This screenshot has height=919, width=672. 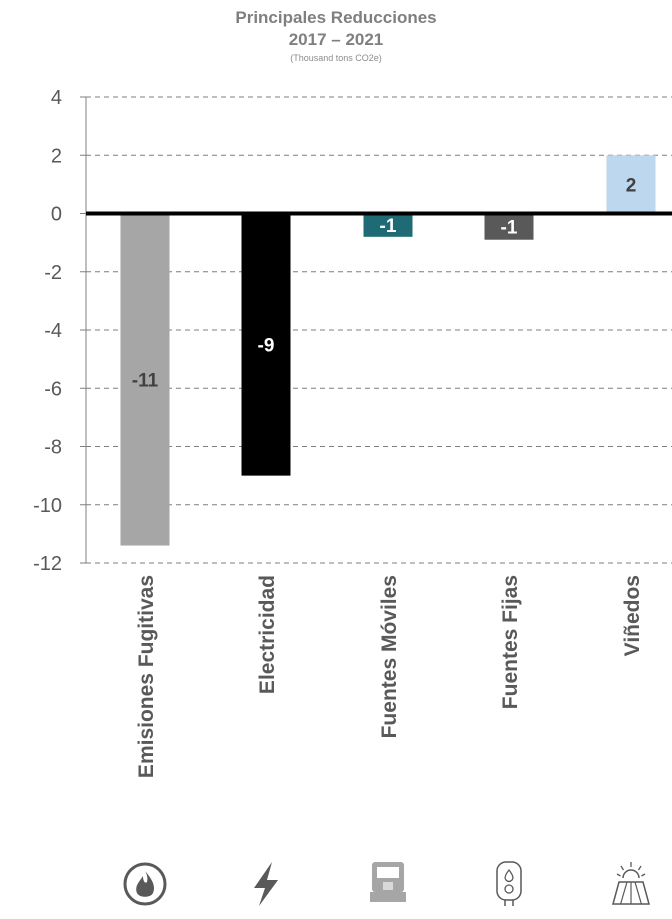 What do you see at coordinates (53, 331) in the screenshot?
I see `y-tick-label: -4` at bounding box center [53, 331].